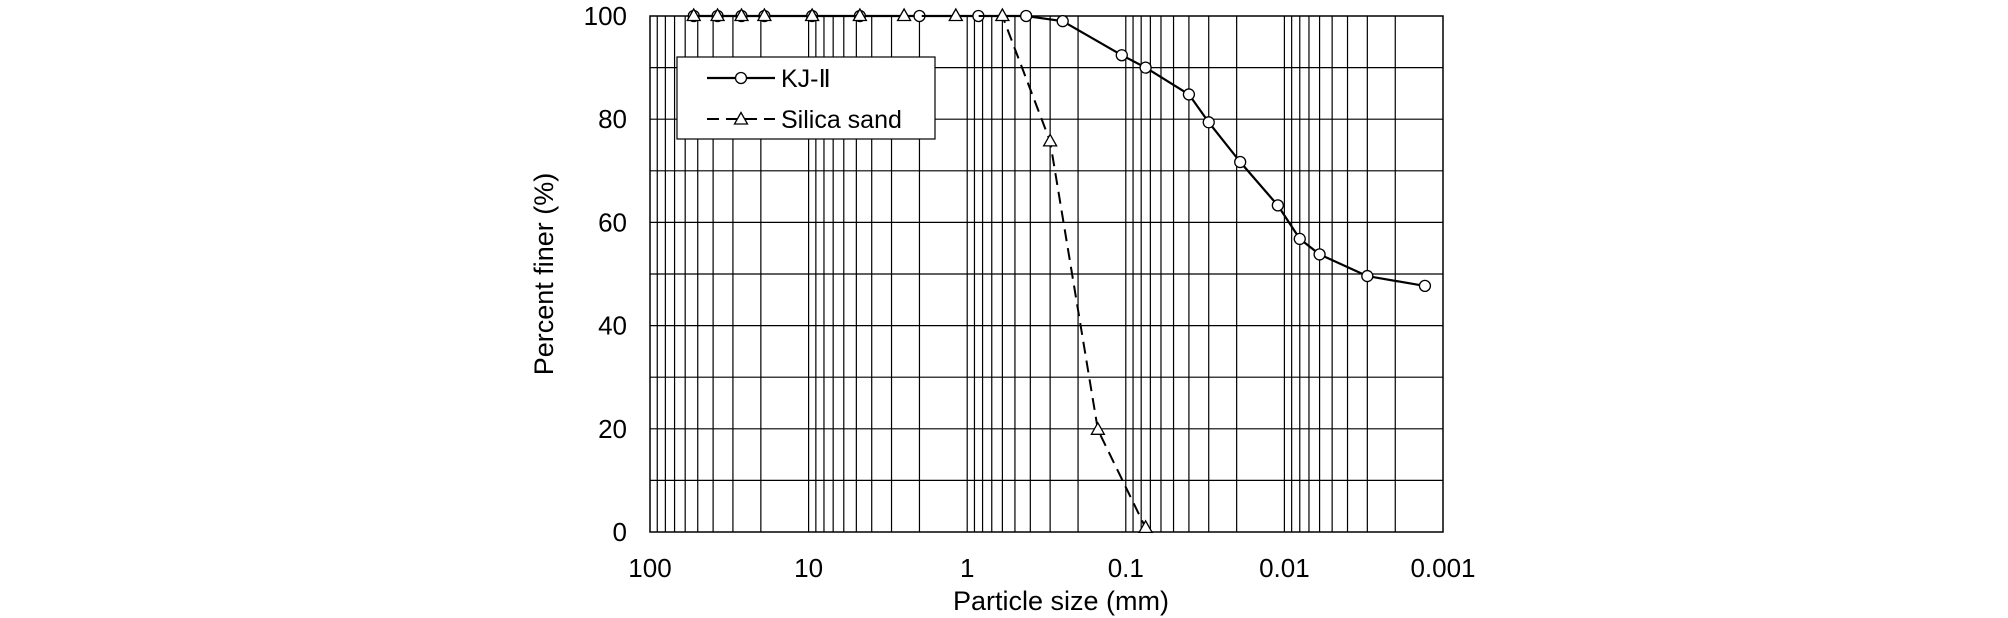 The image size is (2008, 618). Describe the element at coordinates (1442, 568) in the screenshot. I see `x-tick-label: 0.001` at that location.